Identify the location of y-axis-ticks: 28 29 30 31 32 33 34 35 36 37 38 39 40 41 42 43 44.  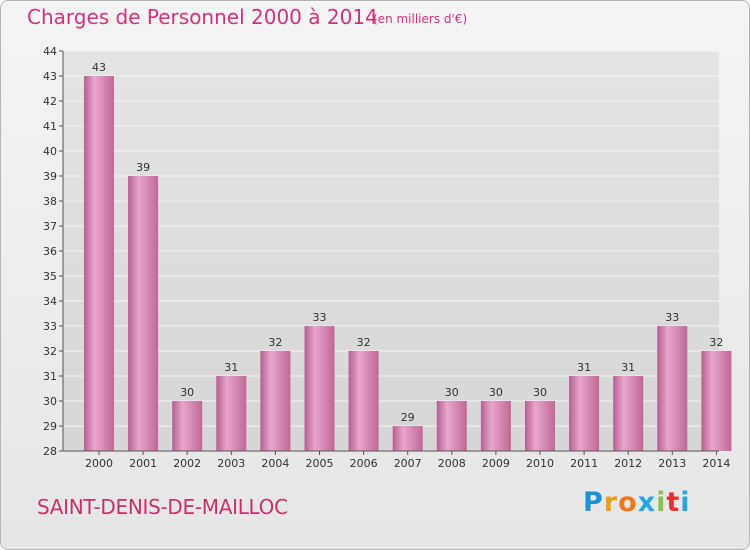
(53, 251).